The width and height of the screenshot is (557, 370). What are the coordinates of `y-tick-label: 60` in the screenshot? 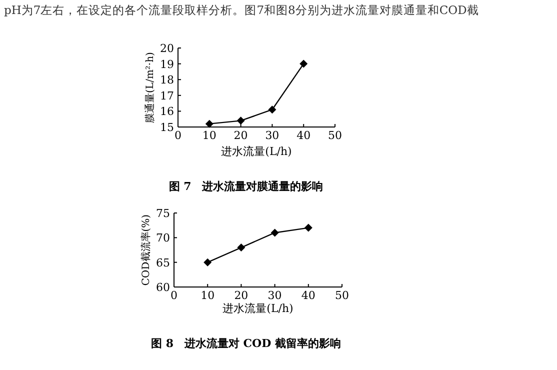 It's located at (163, 287).